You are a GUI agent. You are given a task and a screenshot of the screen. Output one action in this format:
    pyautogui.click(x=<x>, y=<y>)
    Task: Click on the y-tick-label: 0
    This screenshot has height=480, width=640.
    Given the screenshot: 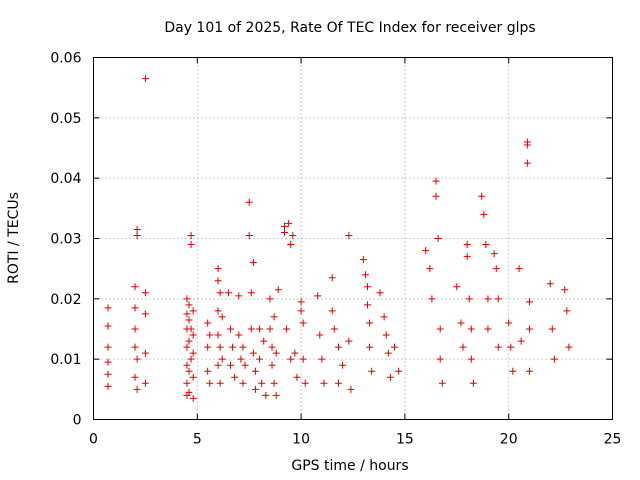 What is the action you would take?
    pyautogui.click(x=77, y=421)
    